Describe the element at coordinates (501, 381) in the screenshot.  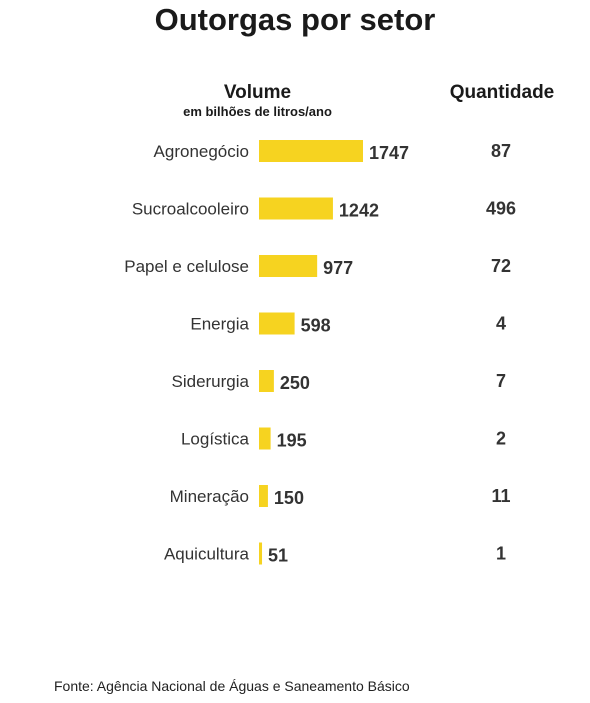
I see `quantity-value-label: 7` at that location.